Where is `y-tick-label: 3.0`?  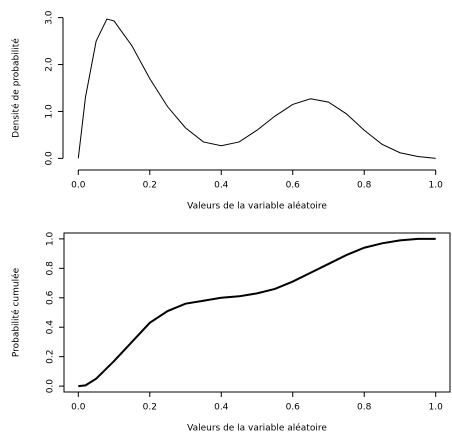
y-tick-label: 3.0 is located at coordinates (50, 17).